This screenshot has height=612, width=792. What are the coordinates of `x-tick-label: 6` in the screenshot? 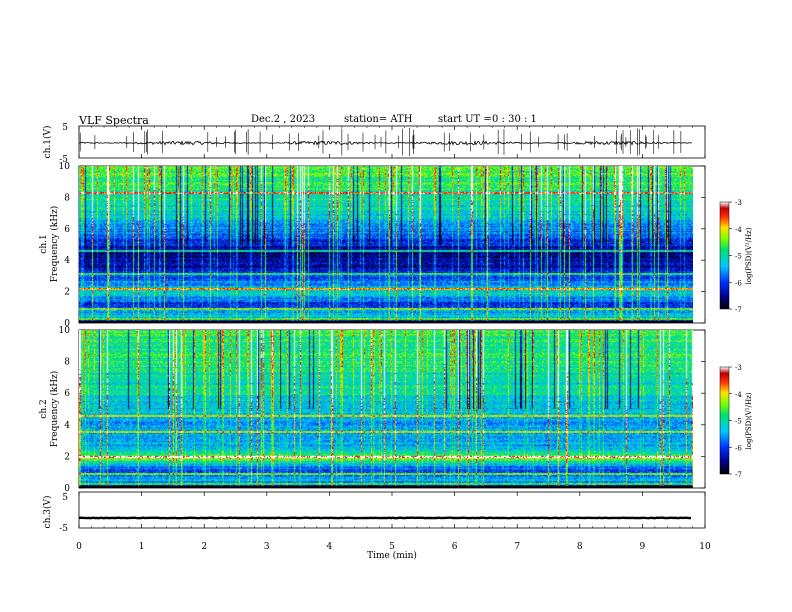 It's located at (455, 547).